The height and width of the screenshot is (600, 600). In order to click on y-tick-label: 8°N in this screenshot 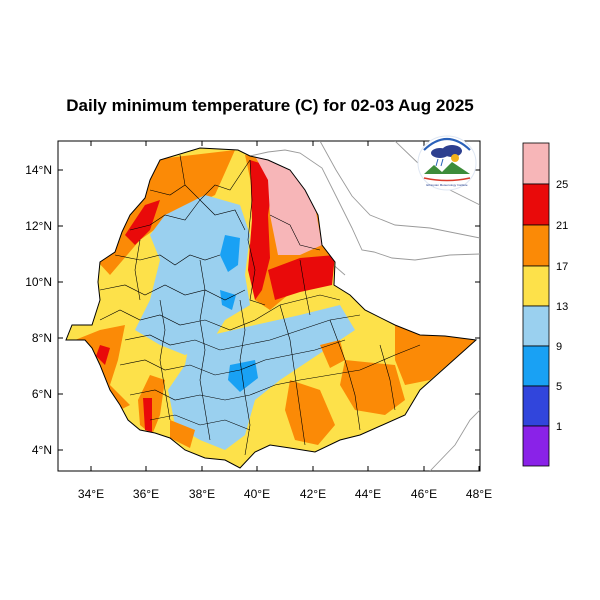, I will do `click(42, 338)`.